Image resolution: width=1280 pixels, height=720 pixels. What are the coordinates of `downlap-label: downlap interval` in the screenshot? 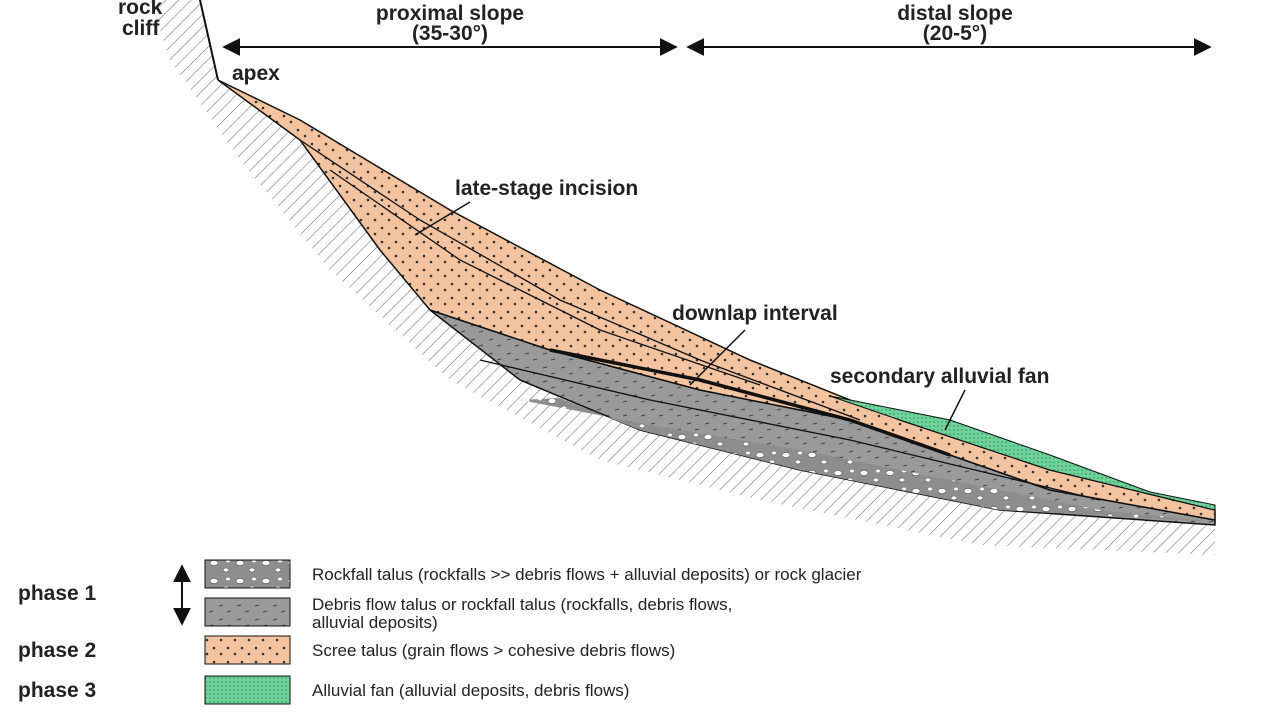 It's located at (755, 313).